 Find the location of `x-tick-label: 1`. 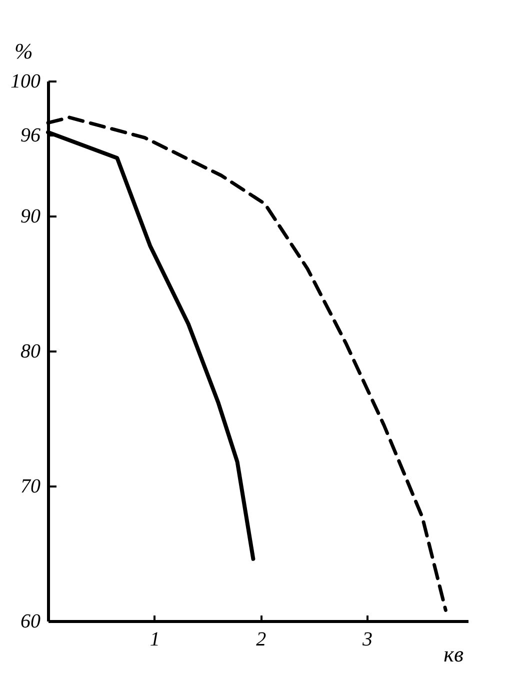

x-tick-label: 1 is located at coordinates (155, 639).